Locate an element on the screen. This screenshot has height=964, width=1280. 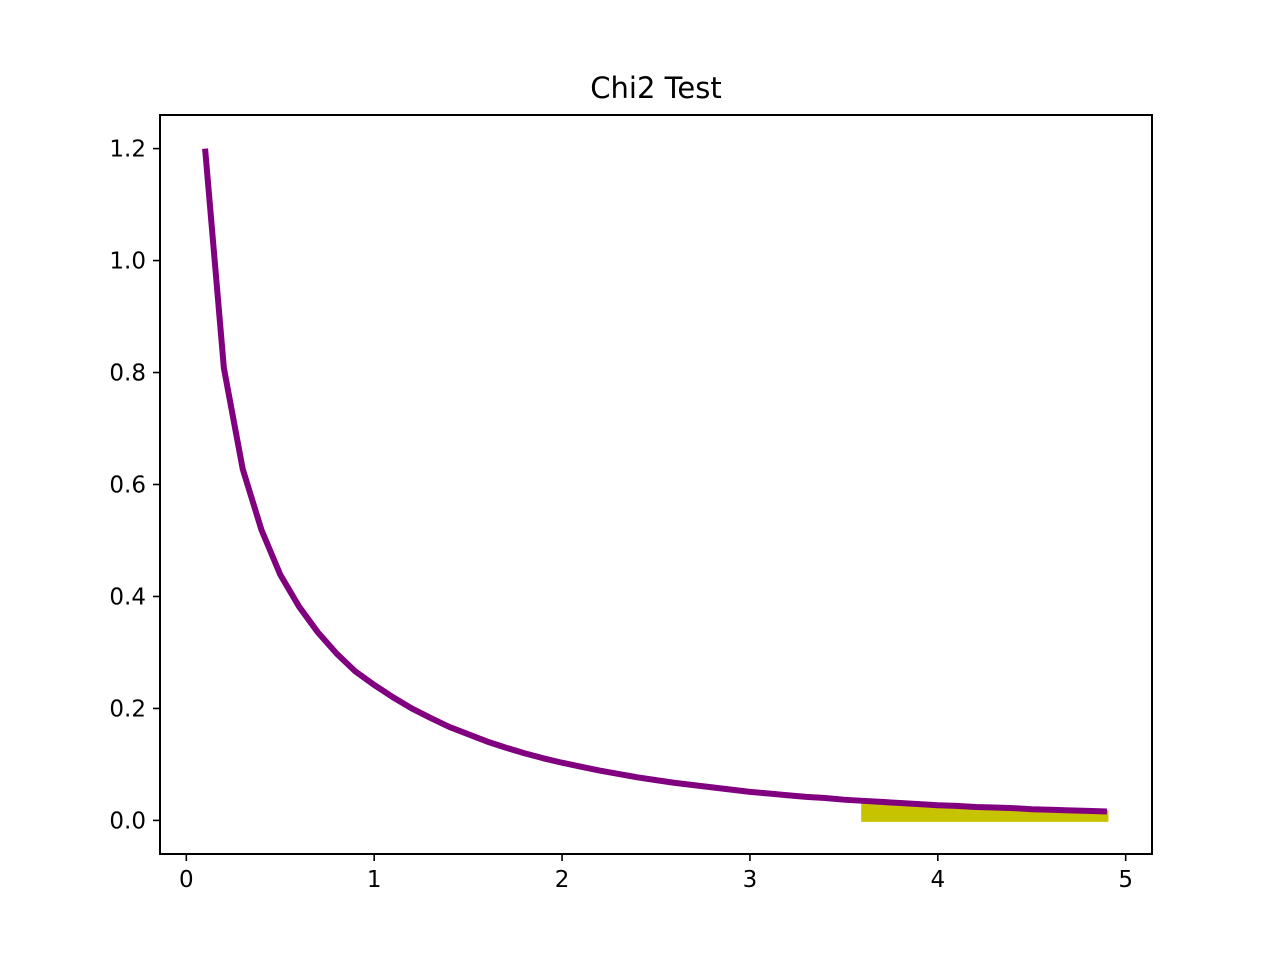
y-tick-label: 1.2 is located at coordinates (127, 150).